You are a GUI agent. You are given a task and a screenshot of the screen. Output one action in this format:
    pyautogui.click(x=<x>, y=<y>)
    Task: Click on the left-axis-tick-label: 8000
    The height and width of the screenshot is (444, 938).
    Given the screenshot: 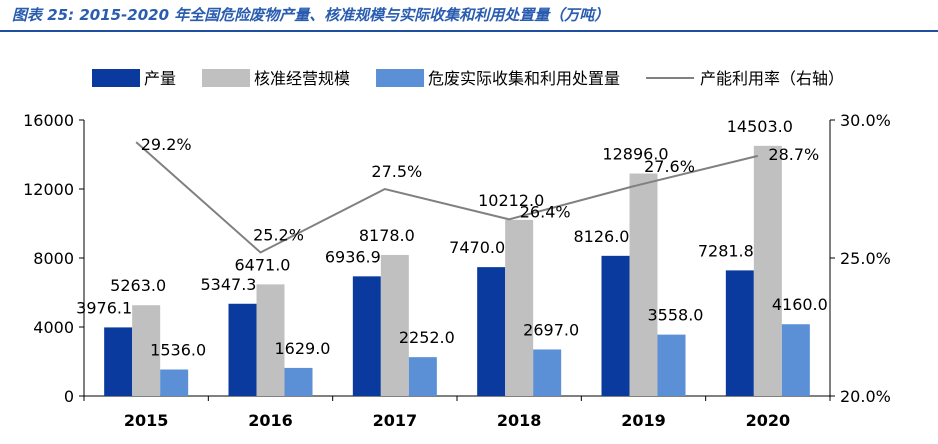 What is the action you would take?
    pyautogui.click(x=53, y=258)
    